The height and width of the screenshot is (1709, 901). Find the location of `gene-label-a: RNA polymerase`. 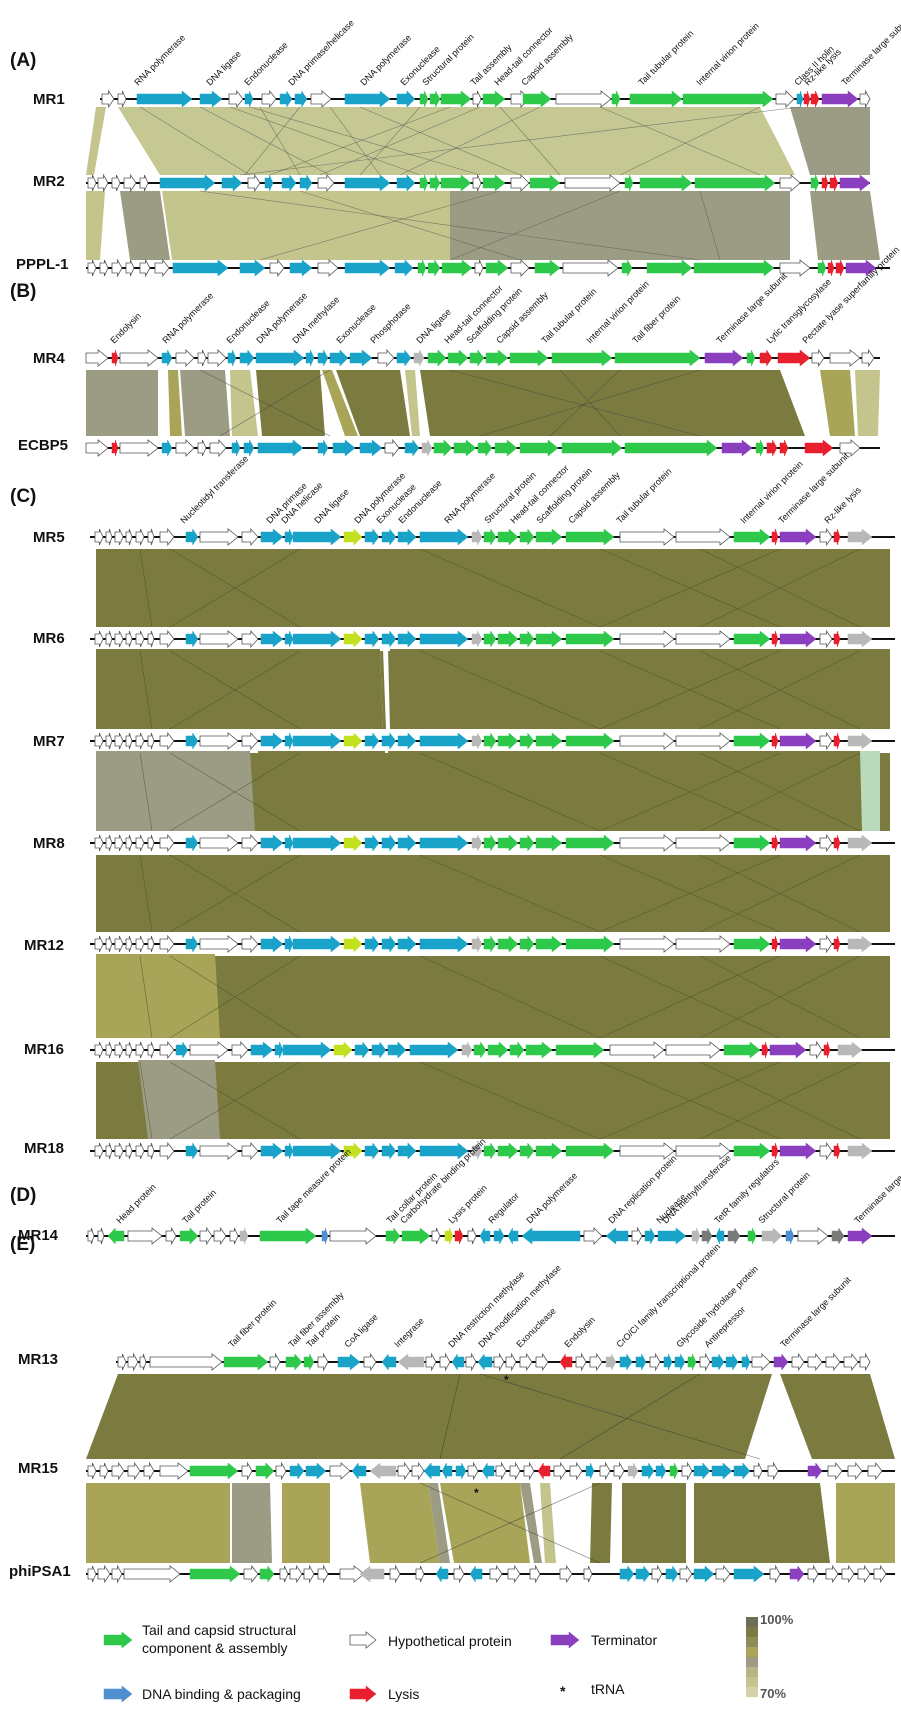

gene-label-a: RNA polymerase is located at coordinates (159, 60).